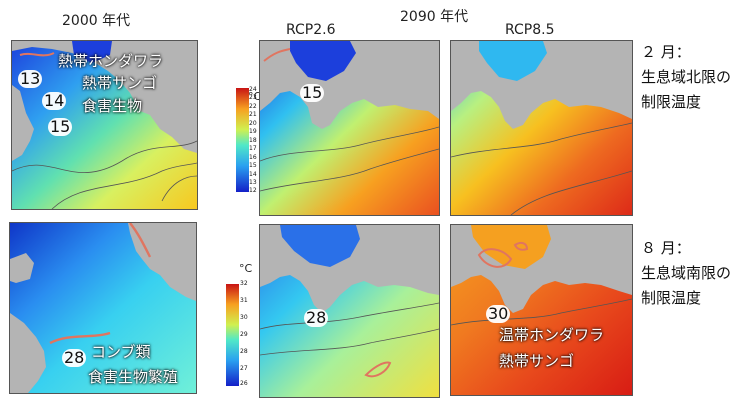 The width and height of the screenshot is (751, 405). I want to click on species-kelp: コンブ類, so click(121, 352).